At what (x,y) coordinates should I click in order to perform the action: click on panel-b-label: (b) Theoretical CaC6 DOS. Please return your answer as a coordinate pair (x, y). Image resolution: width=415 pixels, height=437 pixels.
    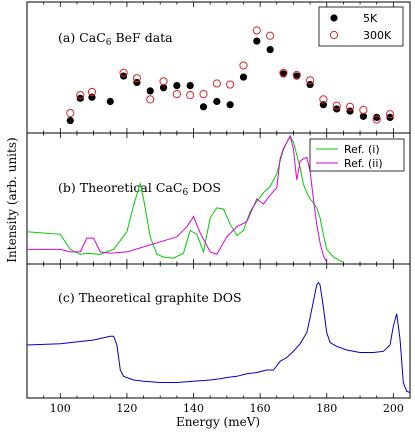
    Looking at the image, I should click on (139, 189).